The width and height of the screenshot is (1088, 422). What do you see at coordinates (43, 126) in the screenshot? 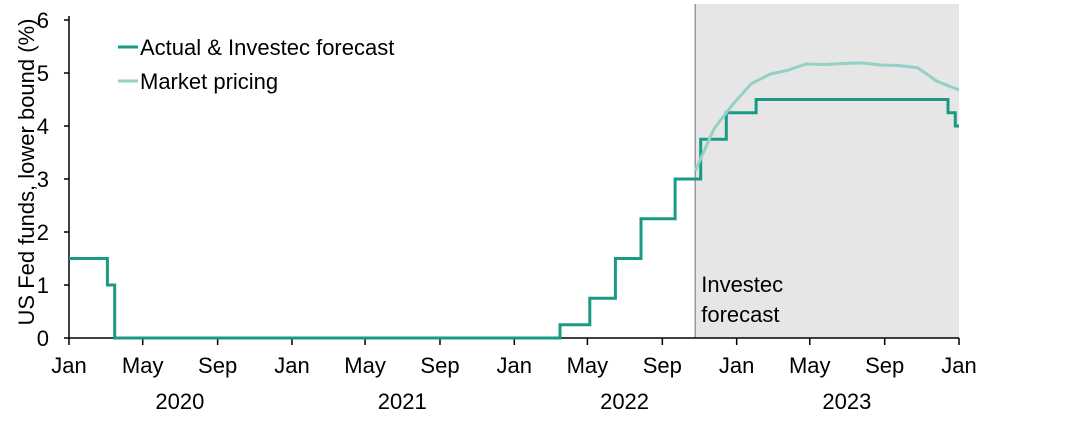
I see `y-tick-label: 4` at bounding box center [43, 126].